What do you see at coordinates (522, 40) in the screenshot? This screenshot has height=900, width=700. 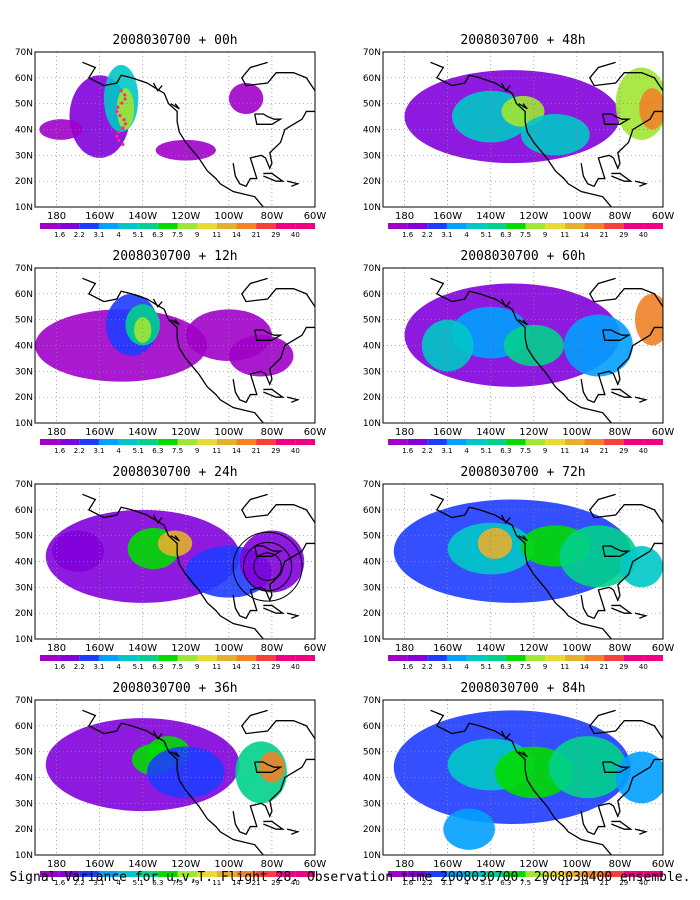 I see `panel-title: 2008030700 + 48h` at bounding box center [522, 40].